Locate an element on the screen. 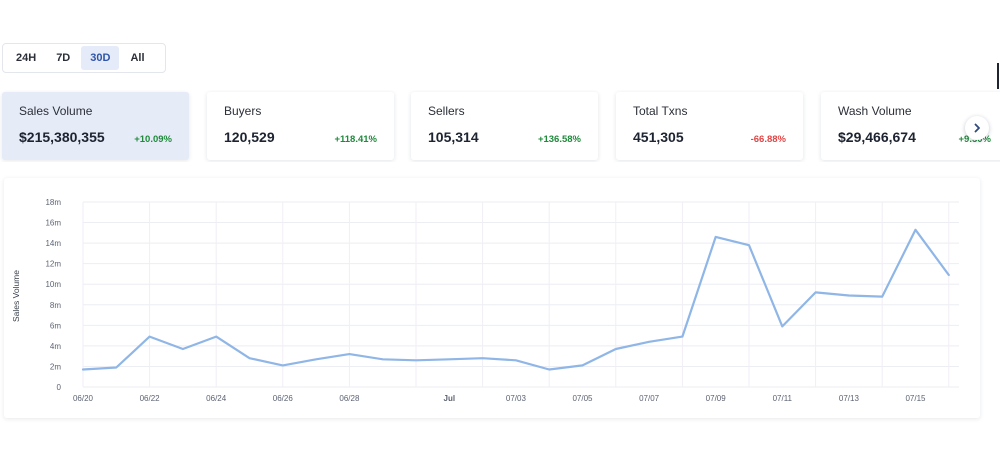 This screenshot has height=465, width=1000. card-value: $215,380,355 is located at coordinates (62, 137).